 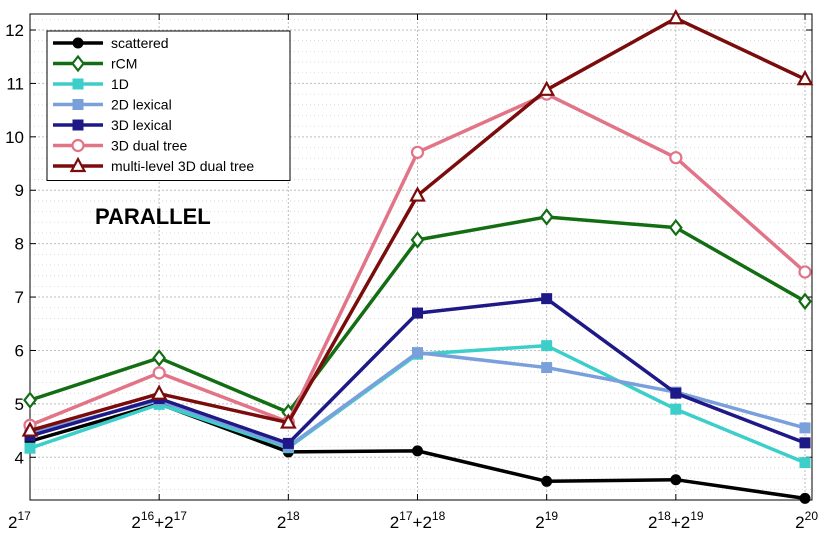 I want to click on legend-entry: rCM, so click(x=95, y=63).